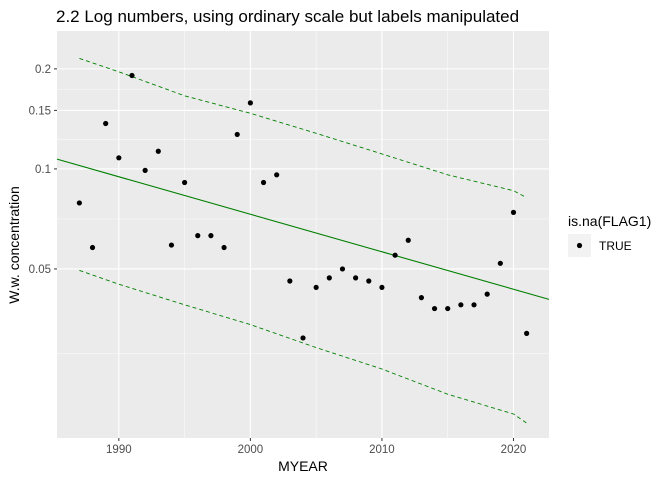 Image resolution: width=672 pixels, height=480 pixels. What do you see at coordinates (514, 450) in the screenshot?
I see `x-tick-label: 2020` at bounding box center [514, 450].